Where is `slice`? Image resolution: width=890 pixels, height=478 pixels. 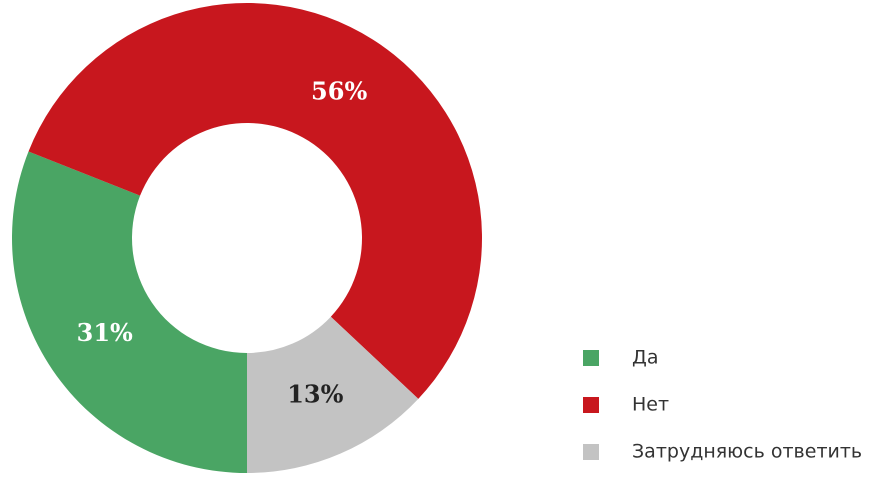 slice is located at coordinates (333, 394).